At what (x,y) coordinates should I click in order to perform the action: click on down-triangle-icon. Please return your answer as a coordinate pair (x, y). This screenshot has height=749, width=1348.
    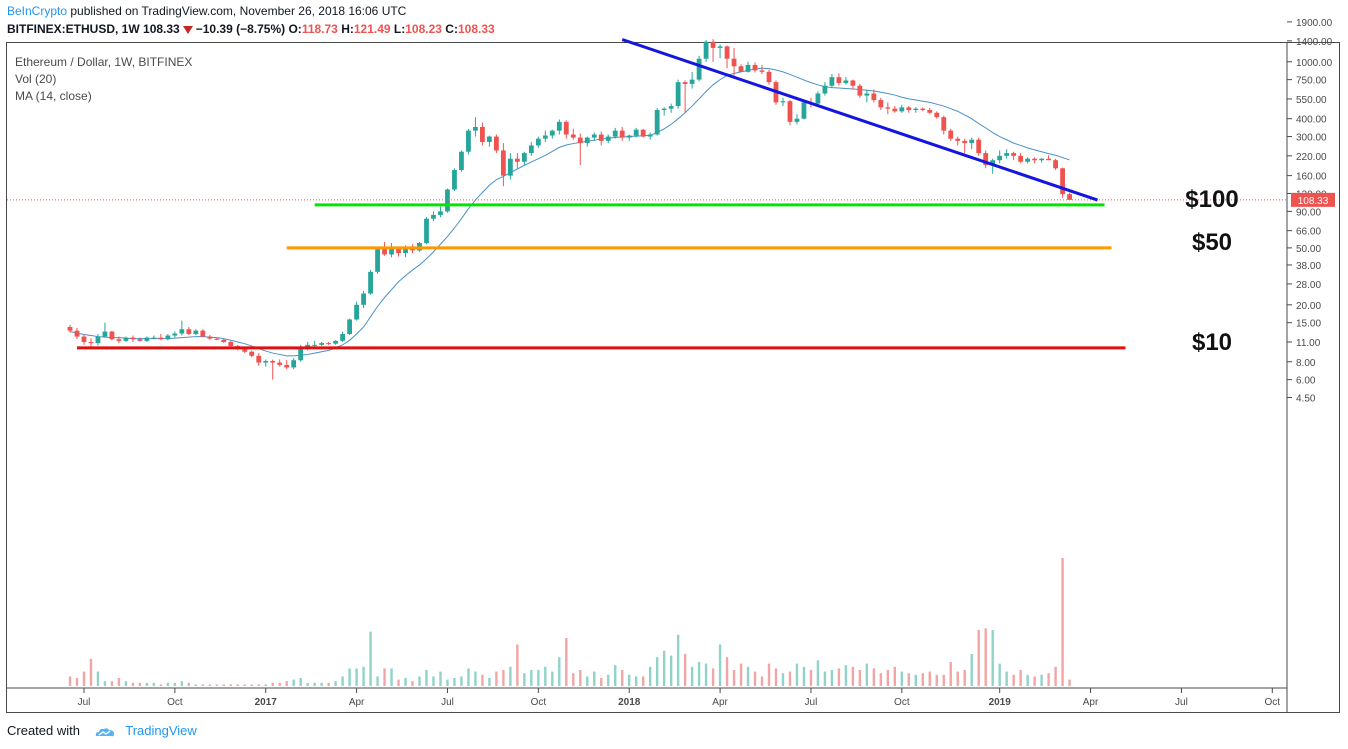
    Looking at the image, I should click on (187, 29).